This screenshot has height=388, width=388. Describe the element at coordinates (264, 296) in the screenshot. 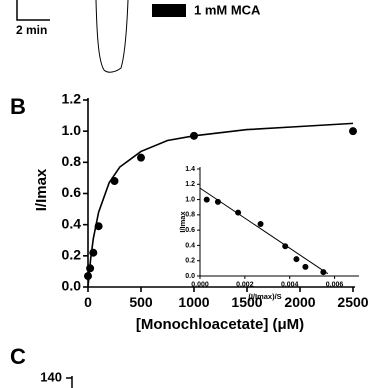

I see `x-axis-label: (I/Imax)/S` at that location.